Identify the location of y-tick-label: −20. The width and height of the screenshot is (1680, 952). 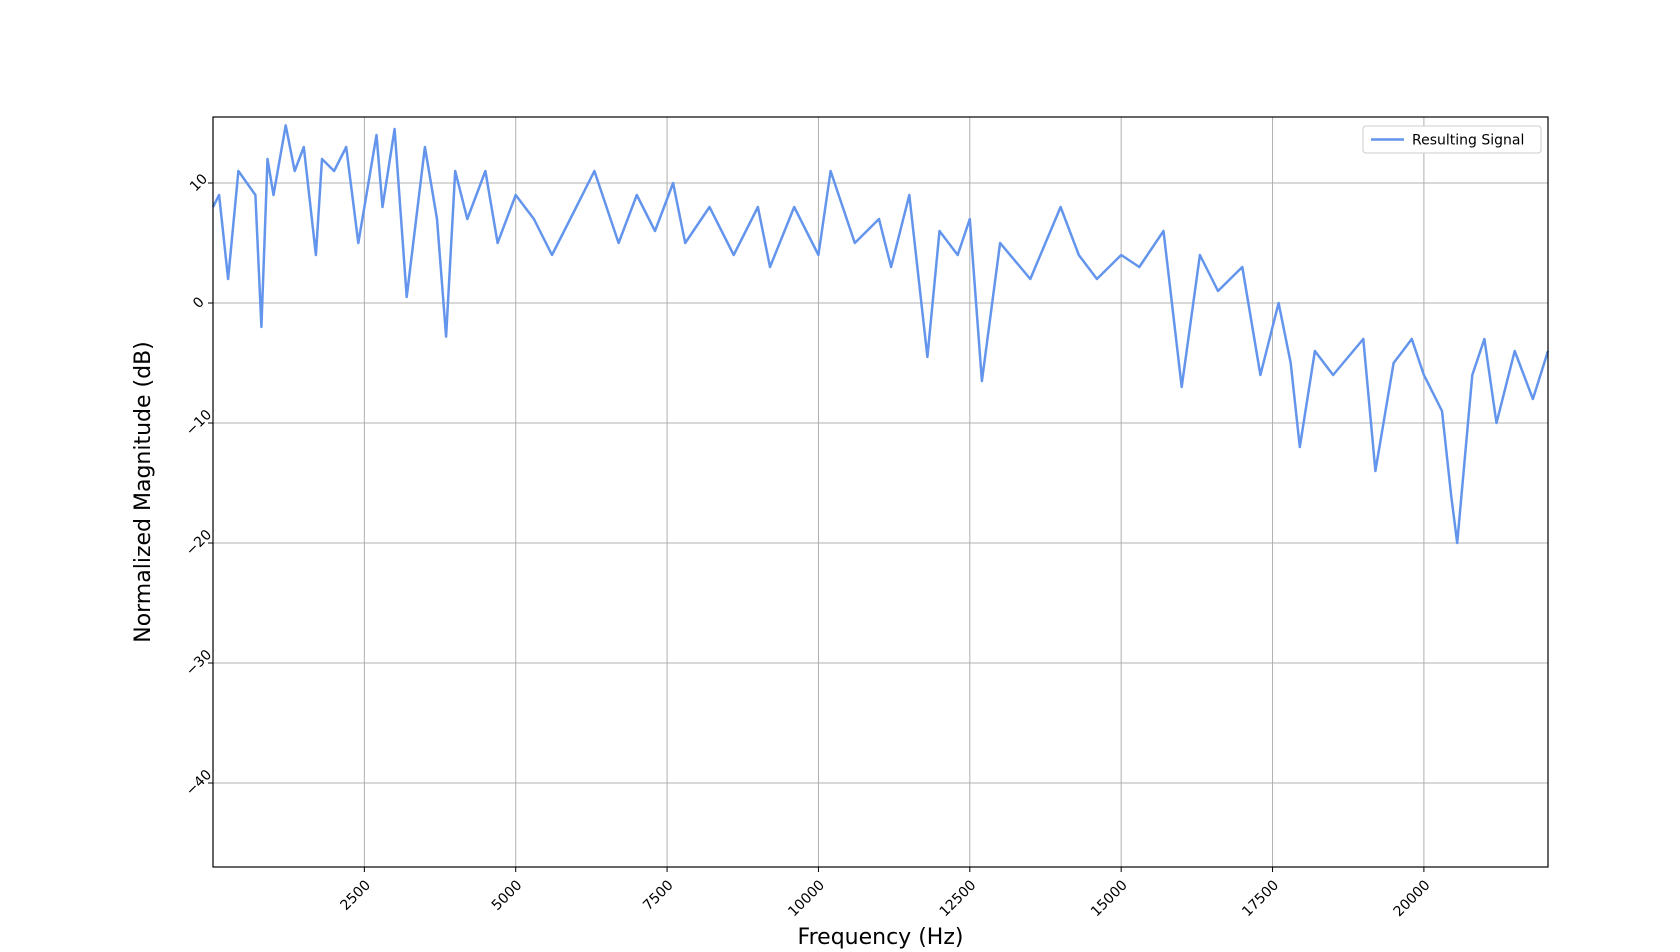
(199, 543).